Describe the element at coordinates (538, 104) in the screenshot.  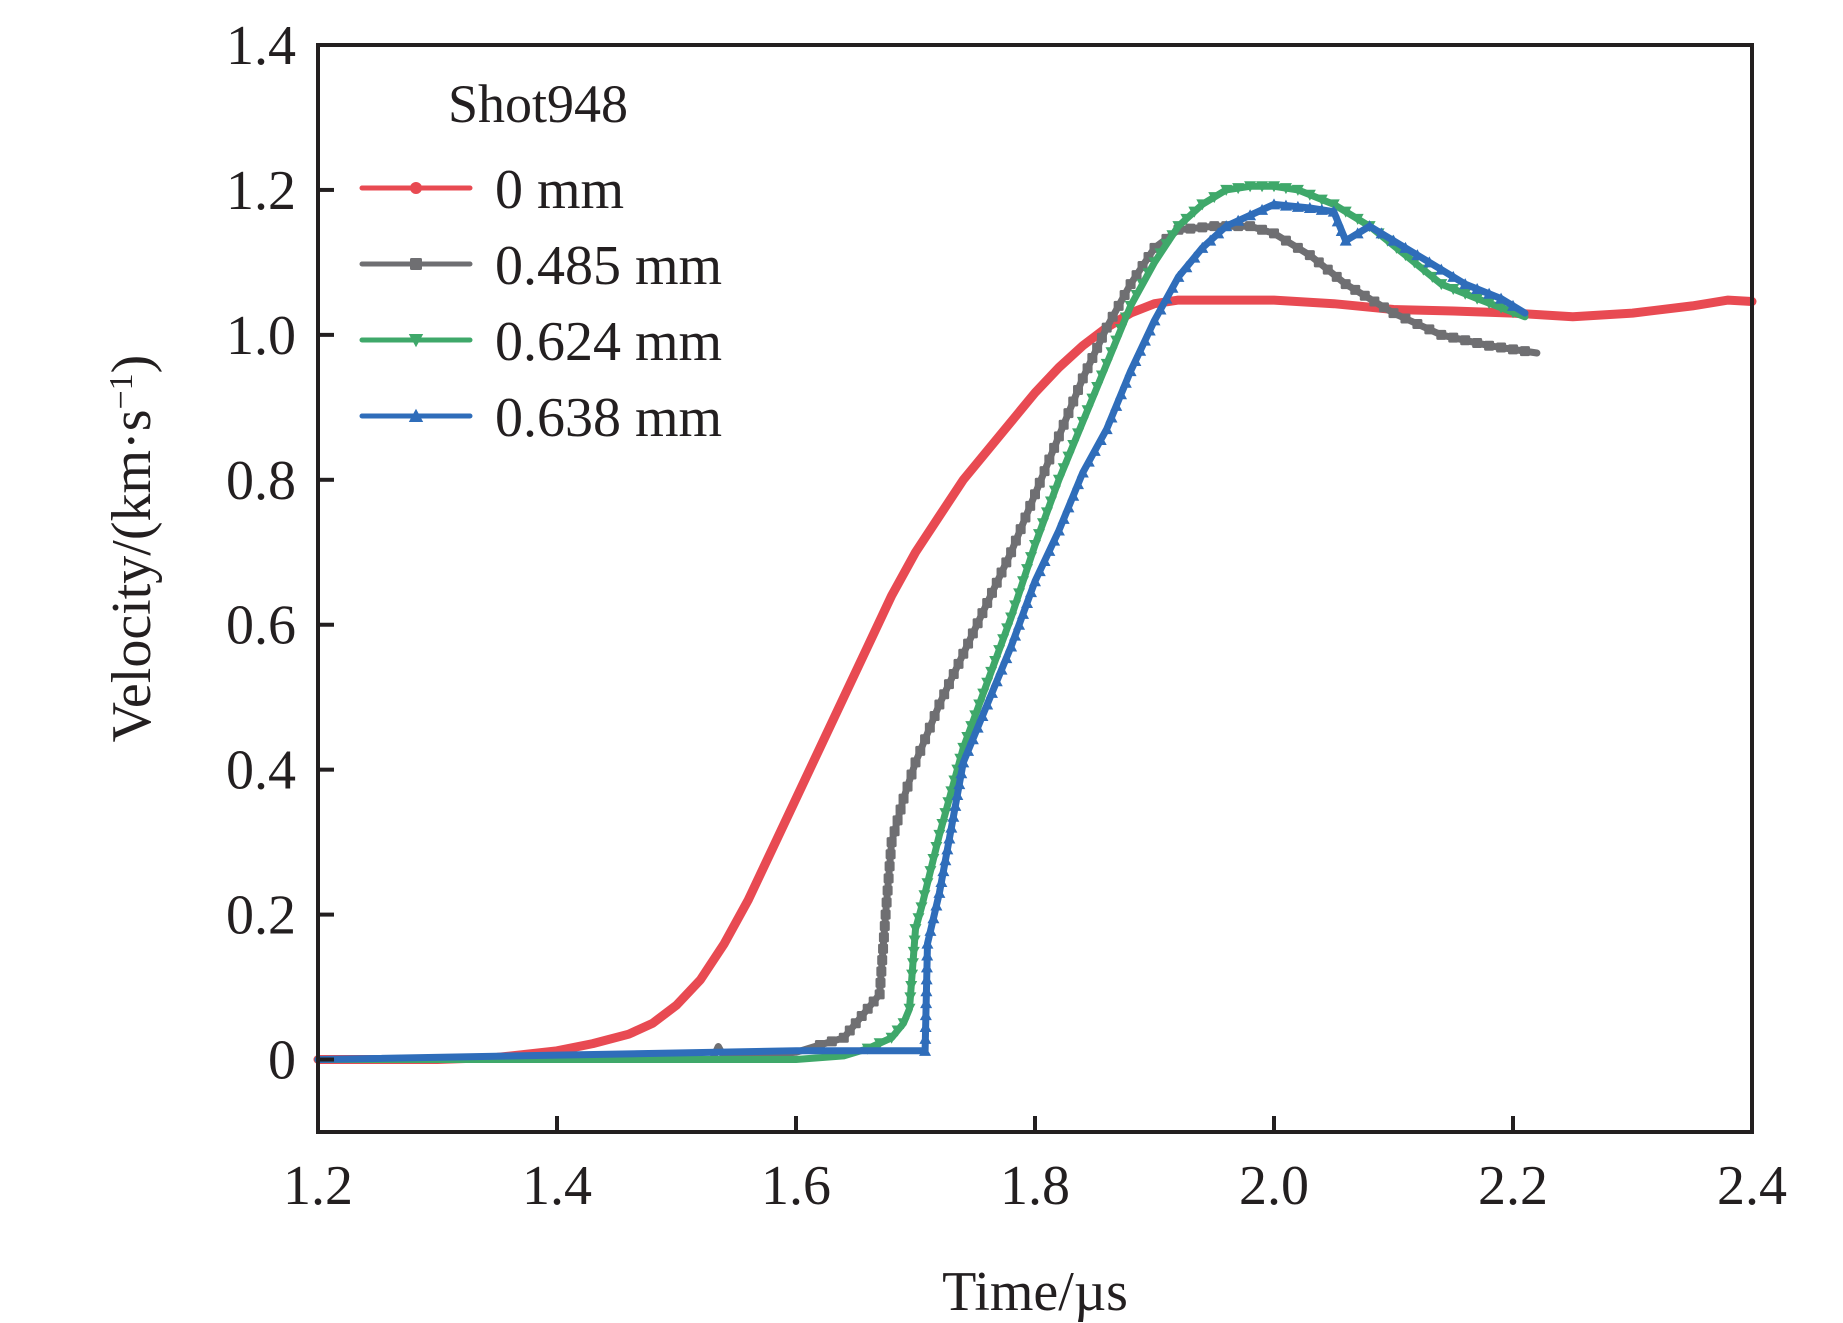
I see `legend-title: Shot948` at that location.